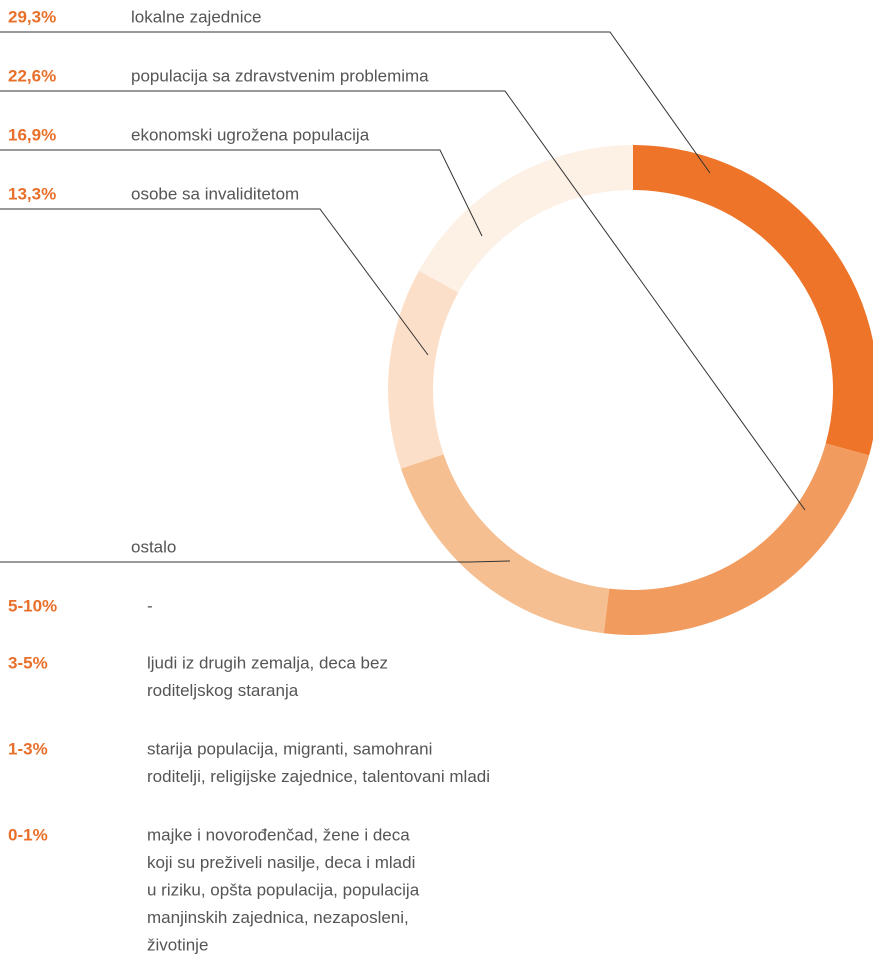 The image size is (873, 968). Describe the element at coordinates (283, 889) in the screenshot. I see `group-text: u riziku, opšta populacija, populacija` at that location.